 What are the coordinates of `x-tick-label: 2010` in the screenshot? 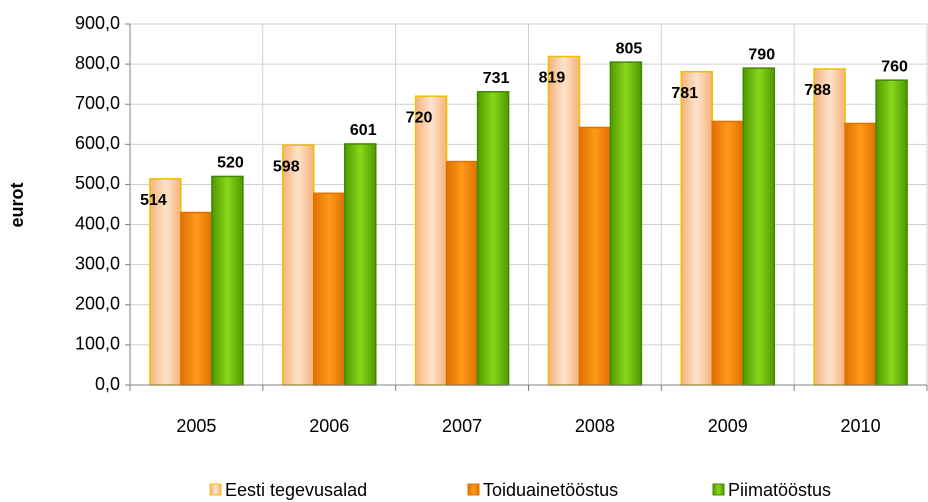 It's located at (861, 426).